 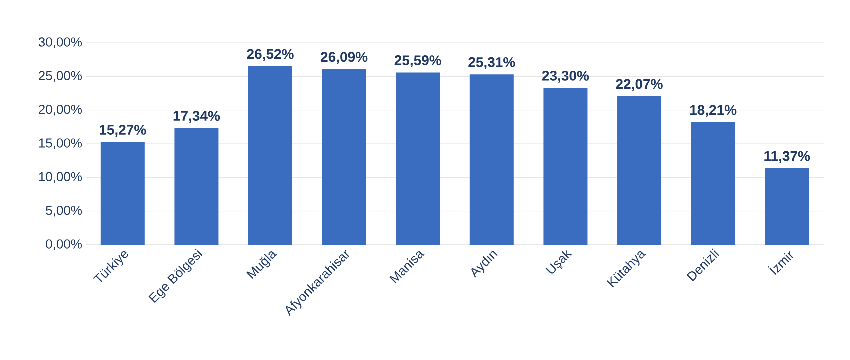 What do you see at coordinates (270, 55) in the screenshot?
I see `data-label: 26,52%` at bounding box center [270, 55].